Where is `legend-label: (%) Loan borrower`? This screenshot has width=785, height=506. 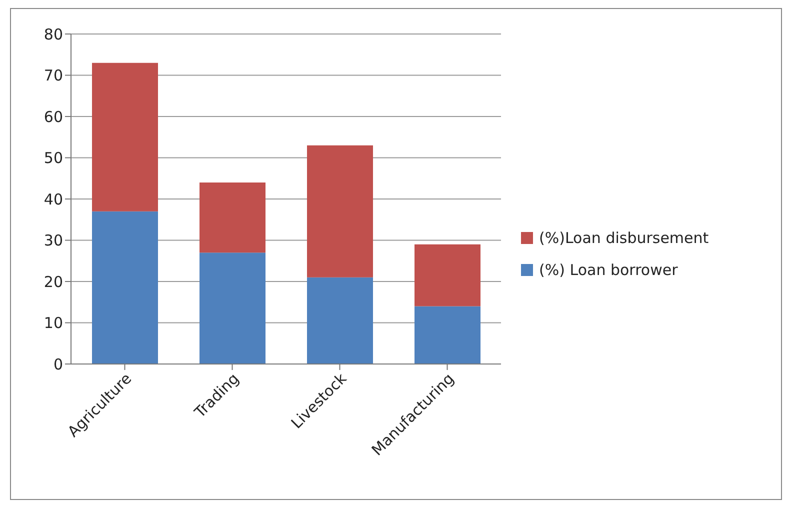 legend-label: (%) Loan borrower is located at coordinates (608, 270).